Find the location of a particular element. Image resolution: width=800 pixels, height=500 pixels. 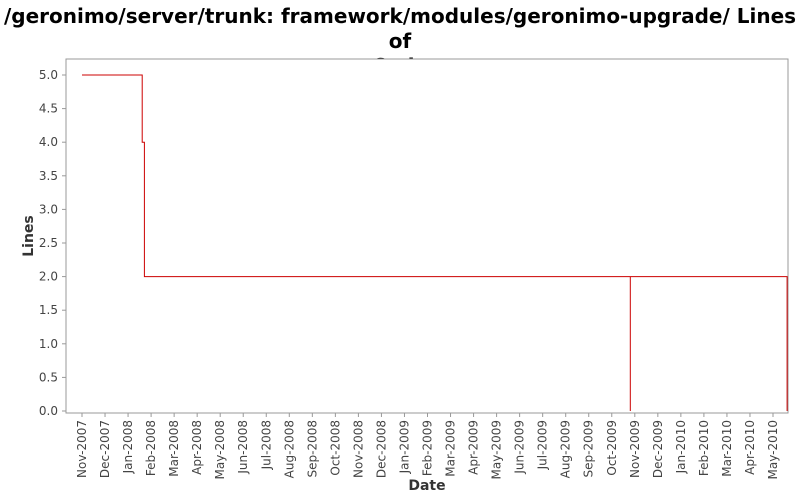

y-tick-label: 0.0 is located at coordinates (48, 411).